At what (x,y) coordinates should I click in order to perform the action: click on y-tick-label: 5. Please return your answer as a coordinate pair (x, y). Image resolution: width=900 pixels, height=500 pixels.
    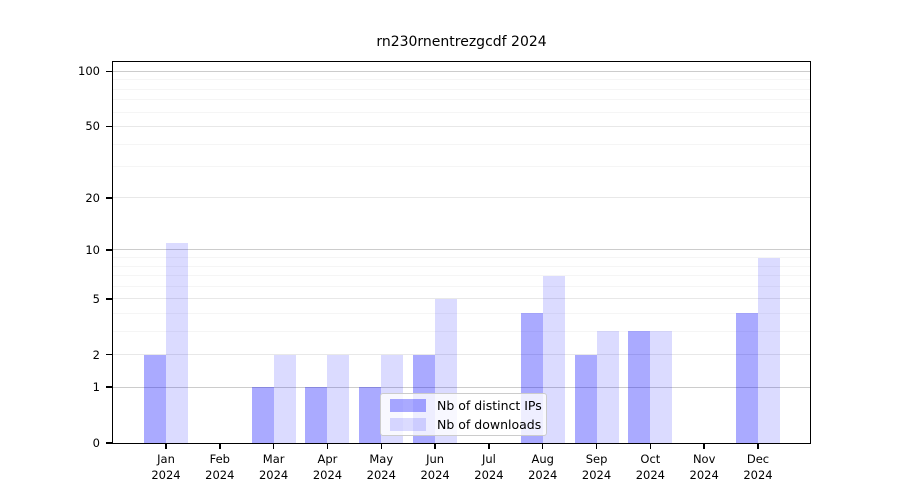
    Looking at the image, I should click on (96, 298).